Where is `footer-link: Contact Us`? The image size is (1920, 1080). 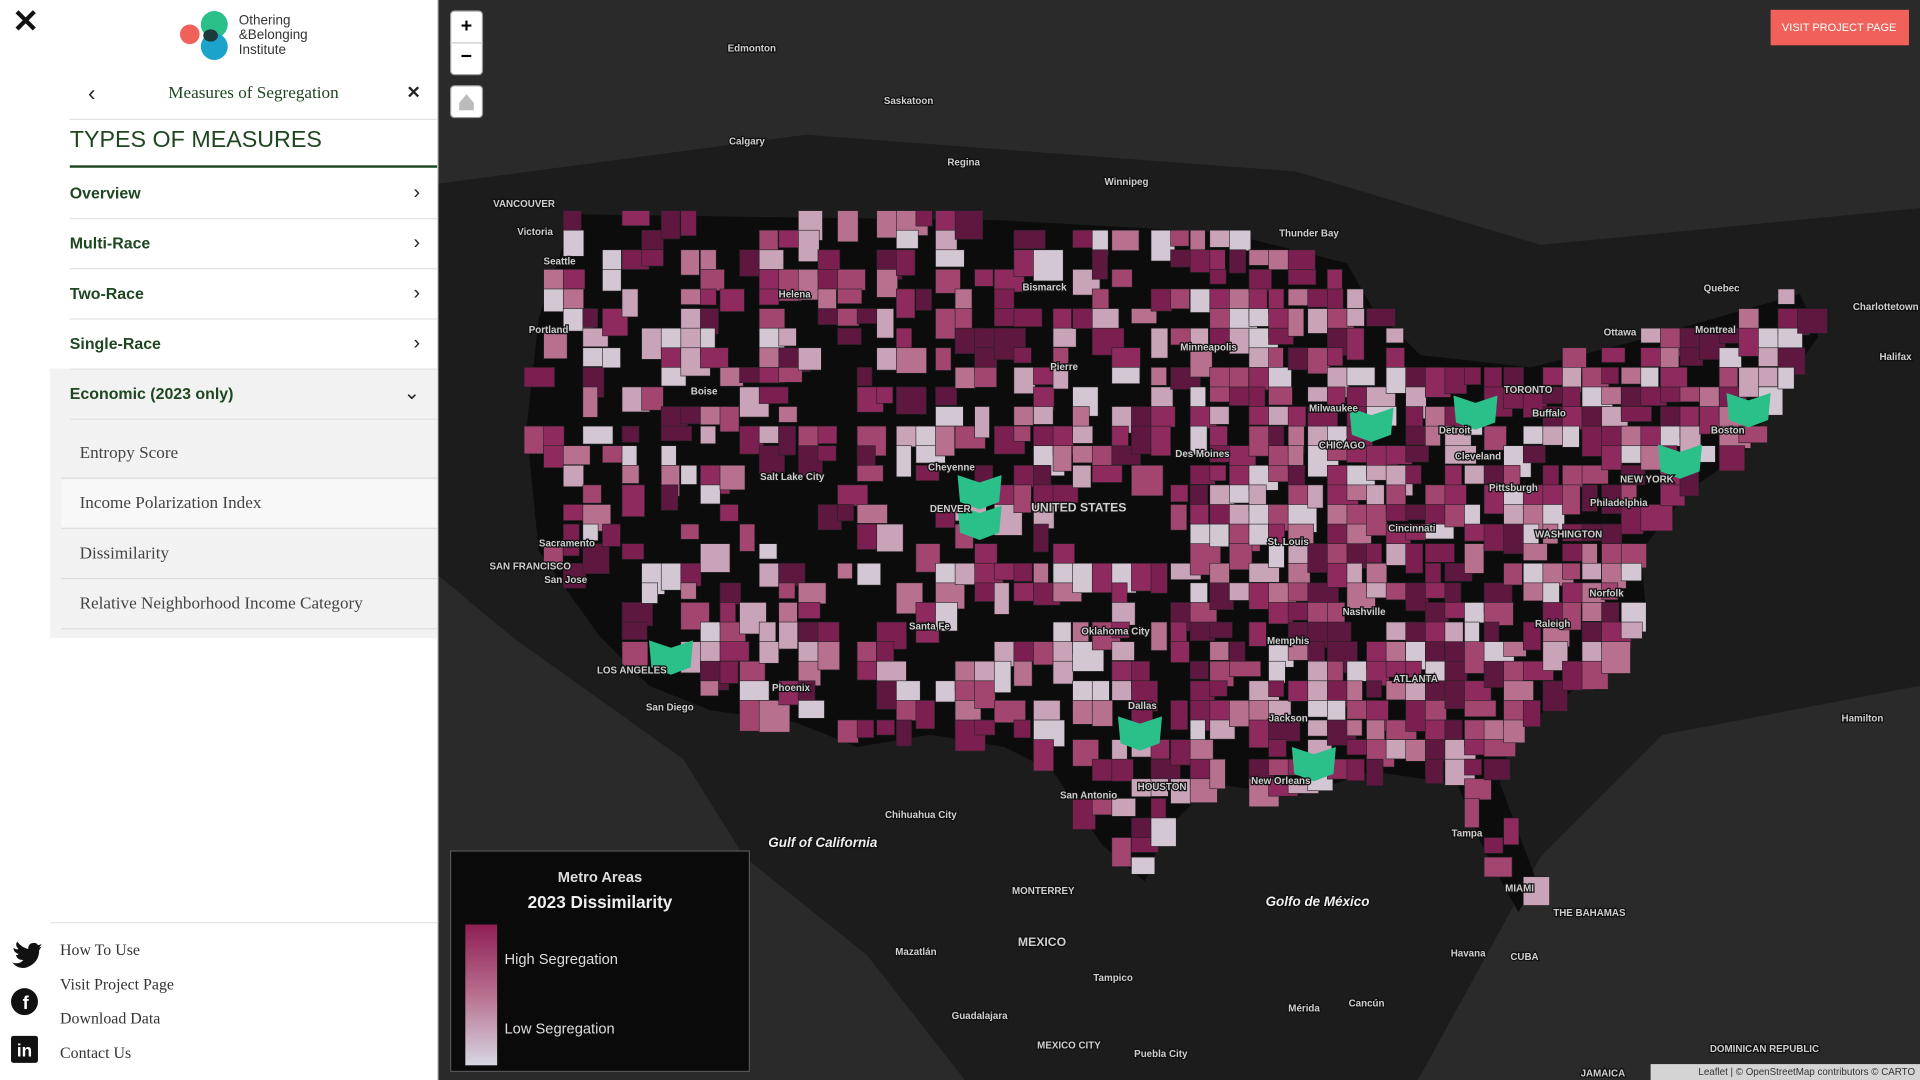 footer-link: Contact Us is located at coordinates (96, 1052).